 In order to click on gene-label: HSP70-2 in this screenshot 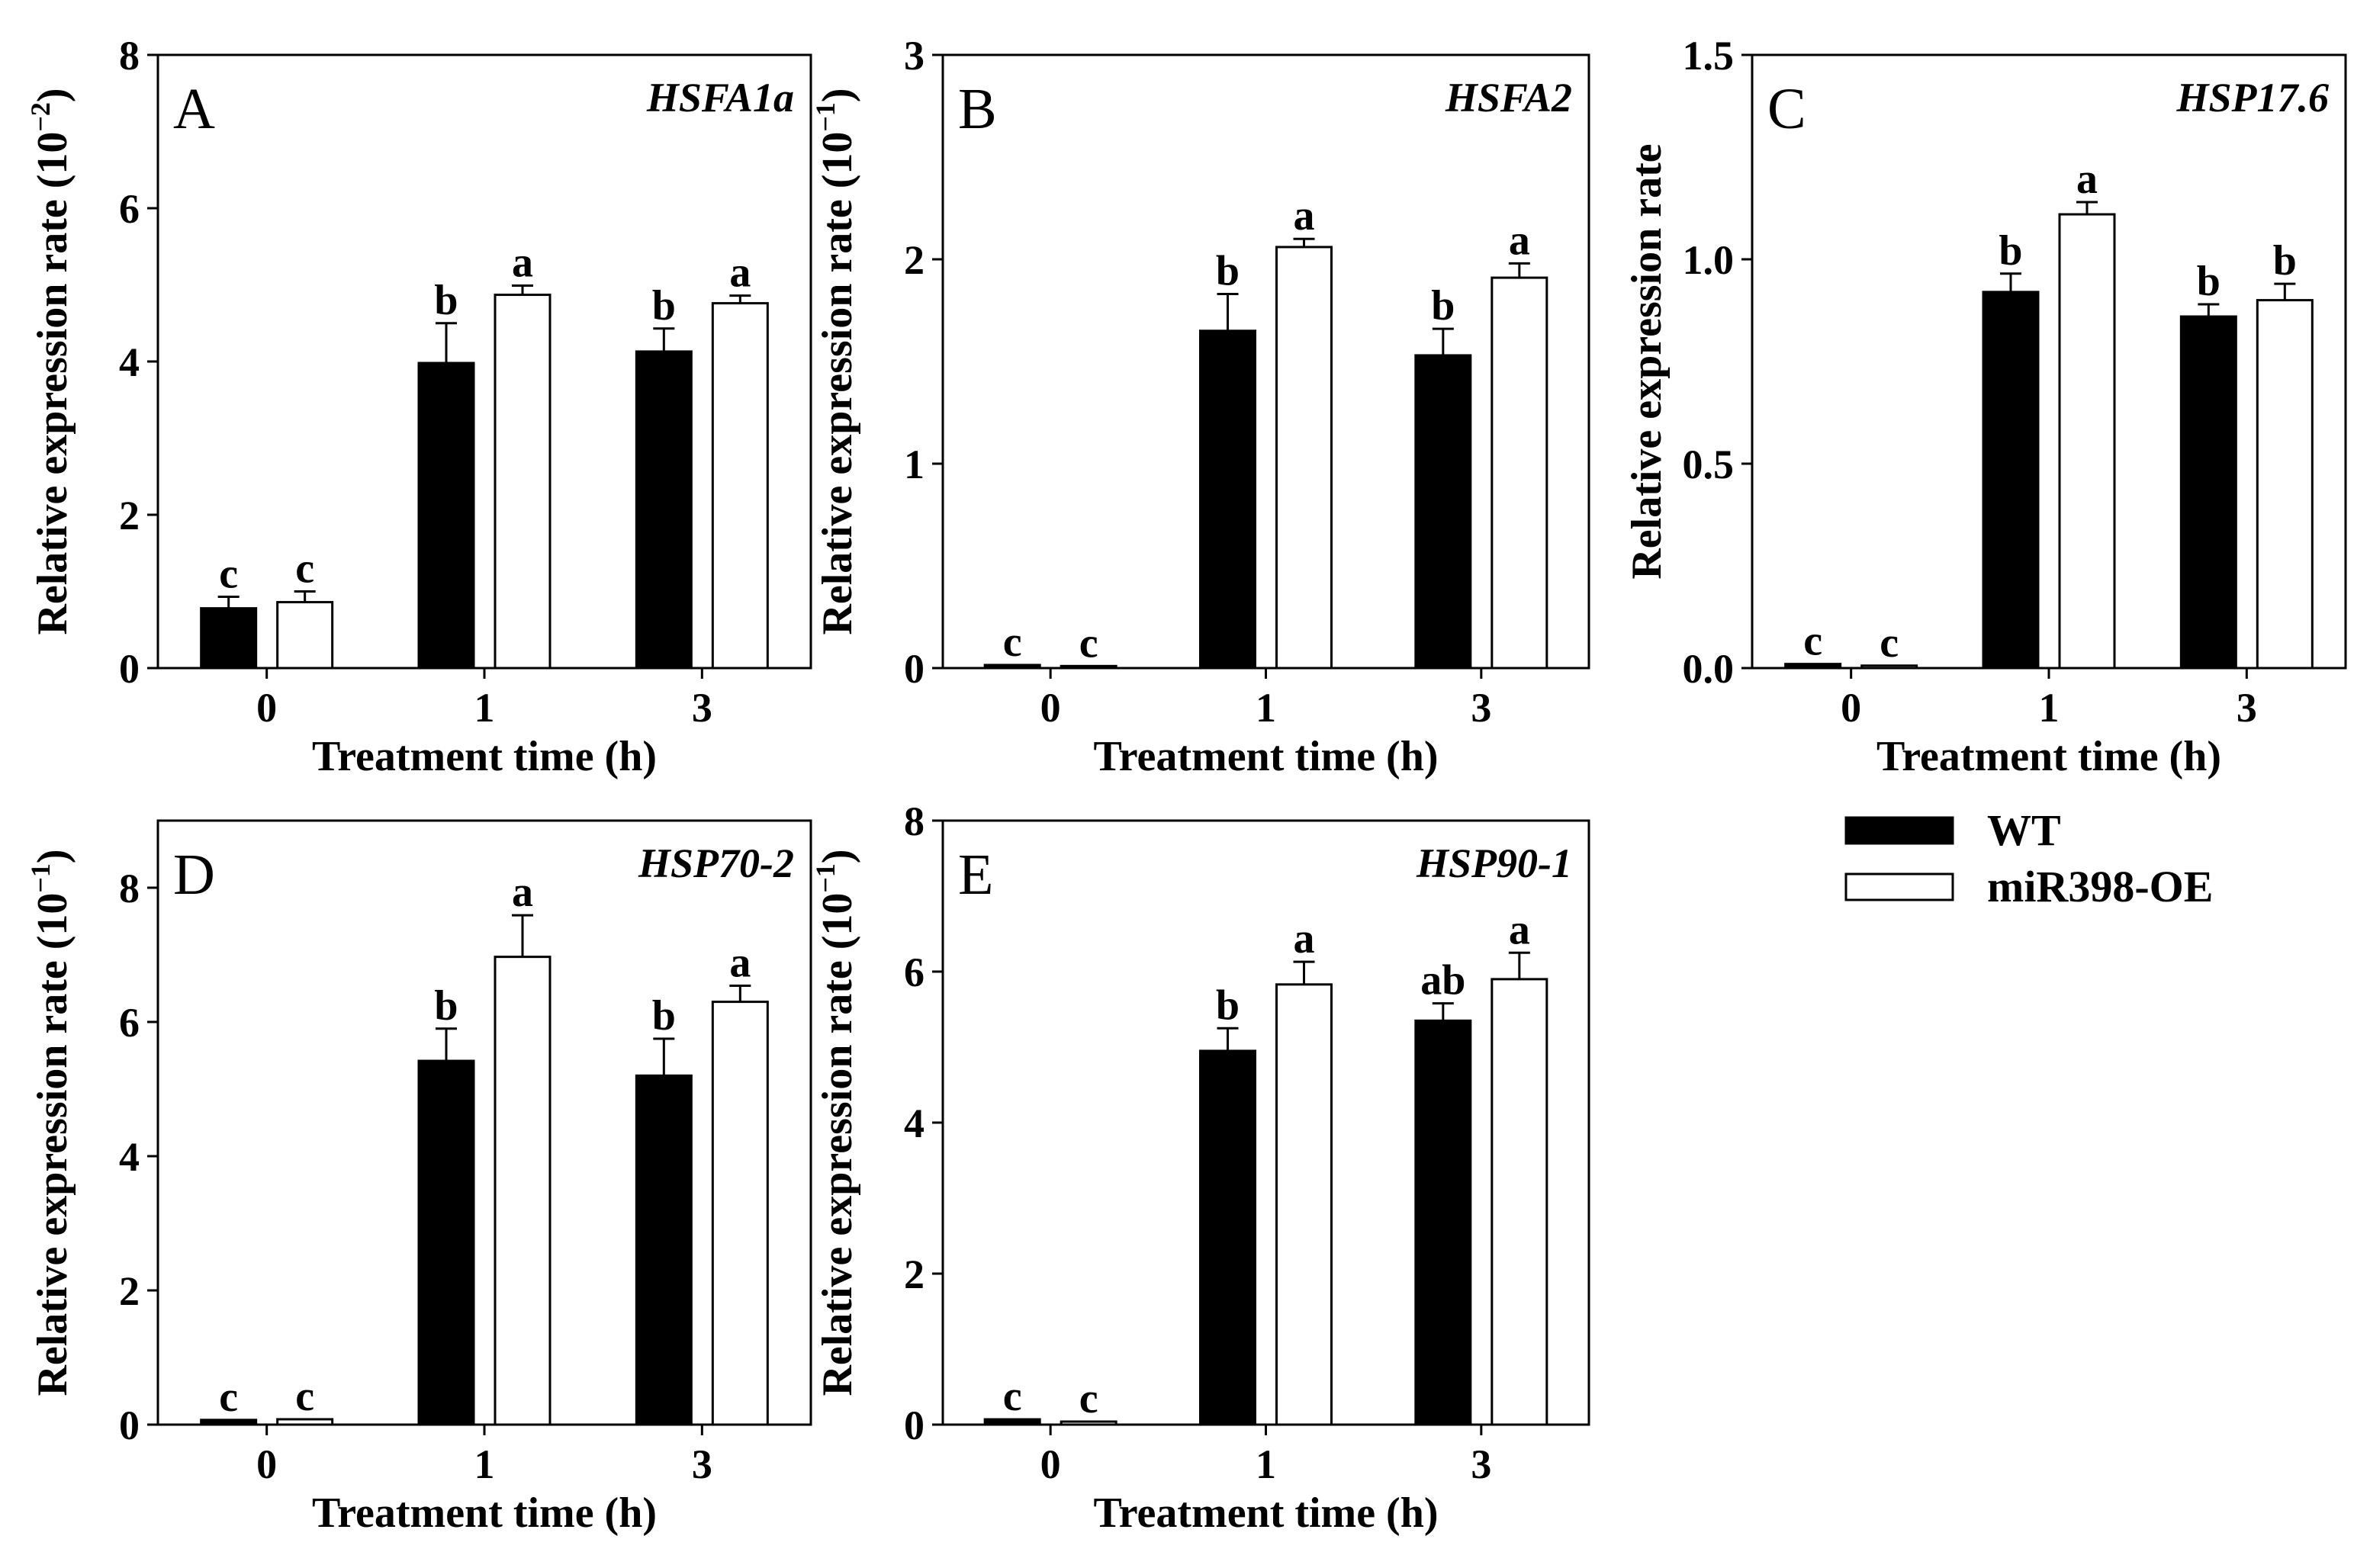, I will do `click(716, 863)`.